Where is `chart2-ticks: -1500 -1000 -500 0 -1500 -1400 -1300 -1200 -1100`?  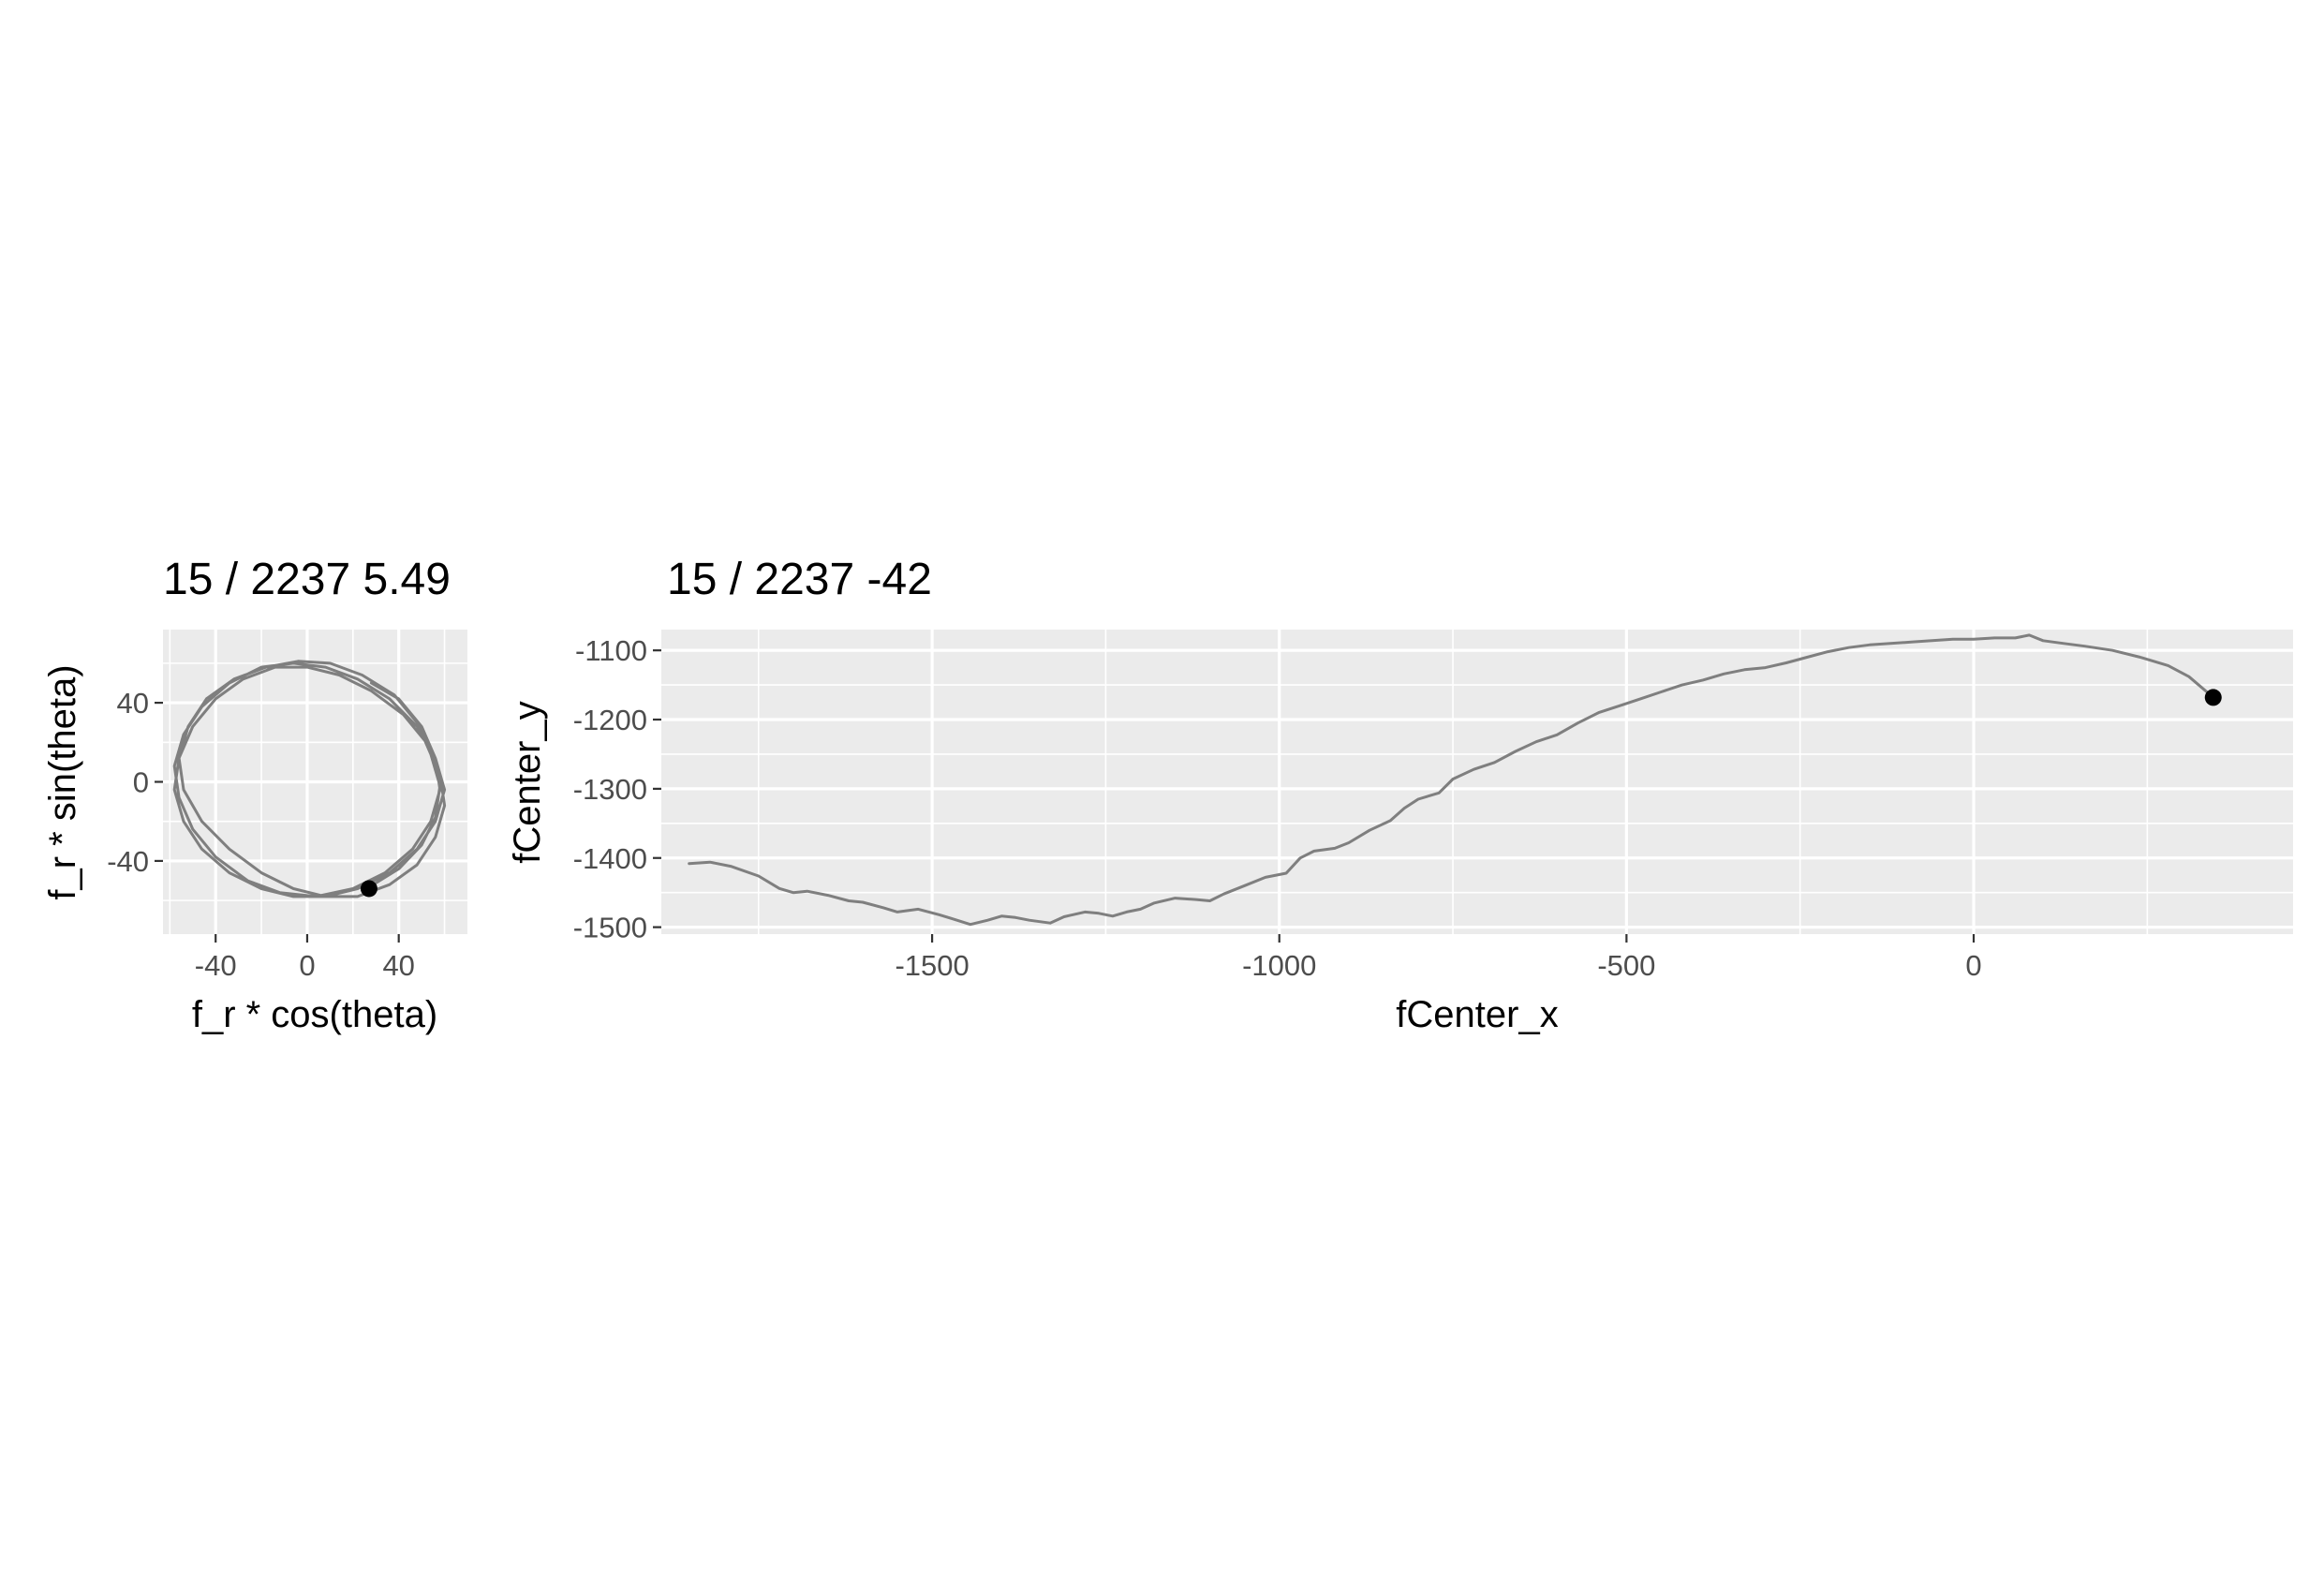 chart2-ticks: -1500 -1000 -500 0 -1500 -1400 -1300 -1200 -1100 is located at coordinates (1278, 808).